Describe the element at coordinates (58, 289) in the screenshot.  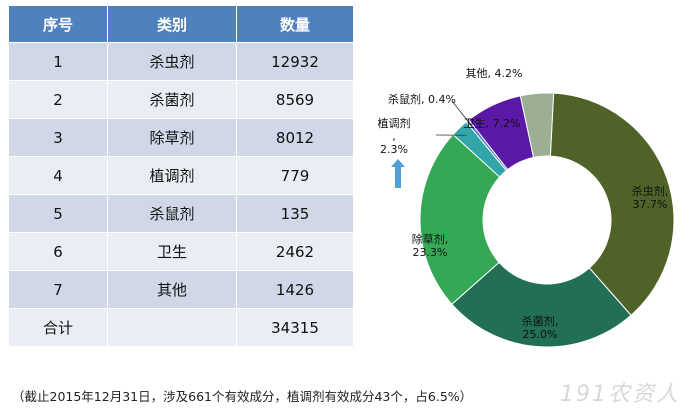
I see `row-index: 7` at that location.